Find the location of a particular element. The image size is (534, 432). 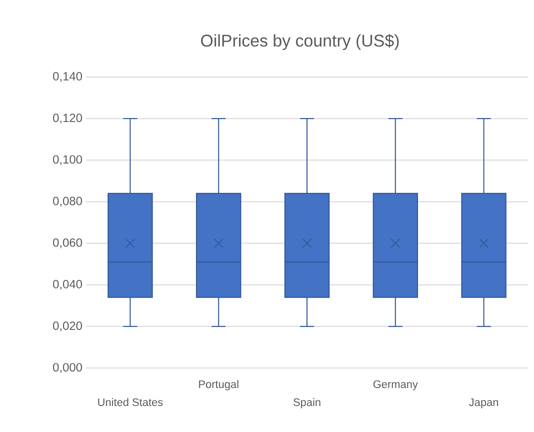

x-tick-label: United States is located at coordinates (130, 402).